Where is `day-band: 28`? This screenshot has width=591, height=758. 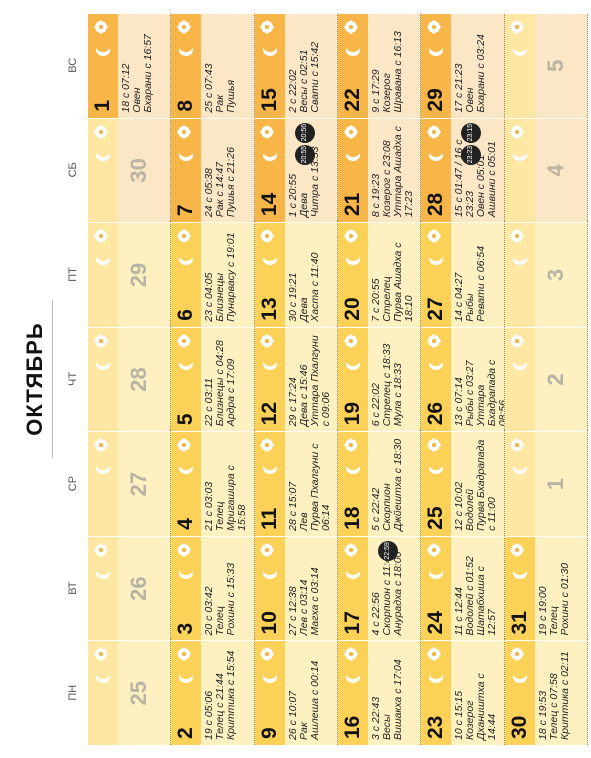
day-band: 28 is located at coordinates (436, 170).